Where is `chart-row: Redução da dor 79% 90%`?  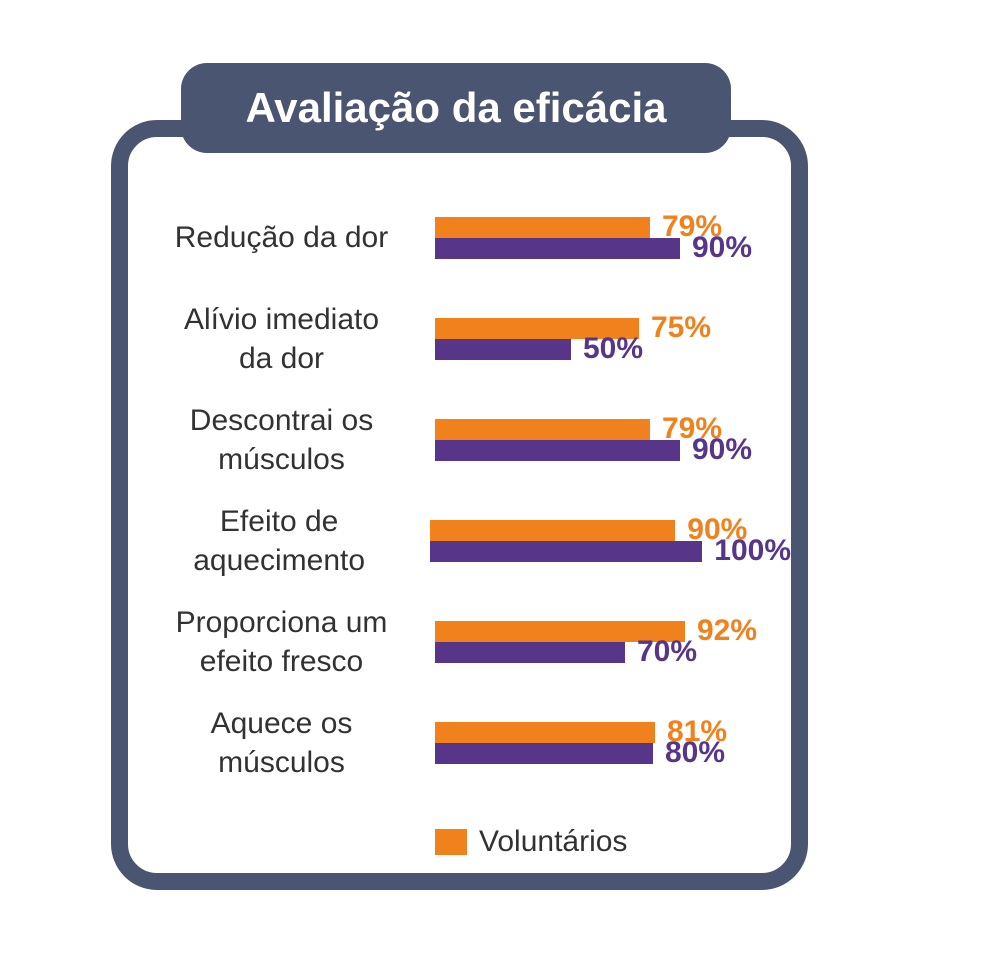
chart-row: Redução da dor 79% 90% is located at coordinates (459, 237).